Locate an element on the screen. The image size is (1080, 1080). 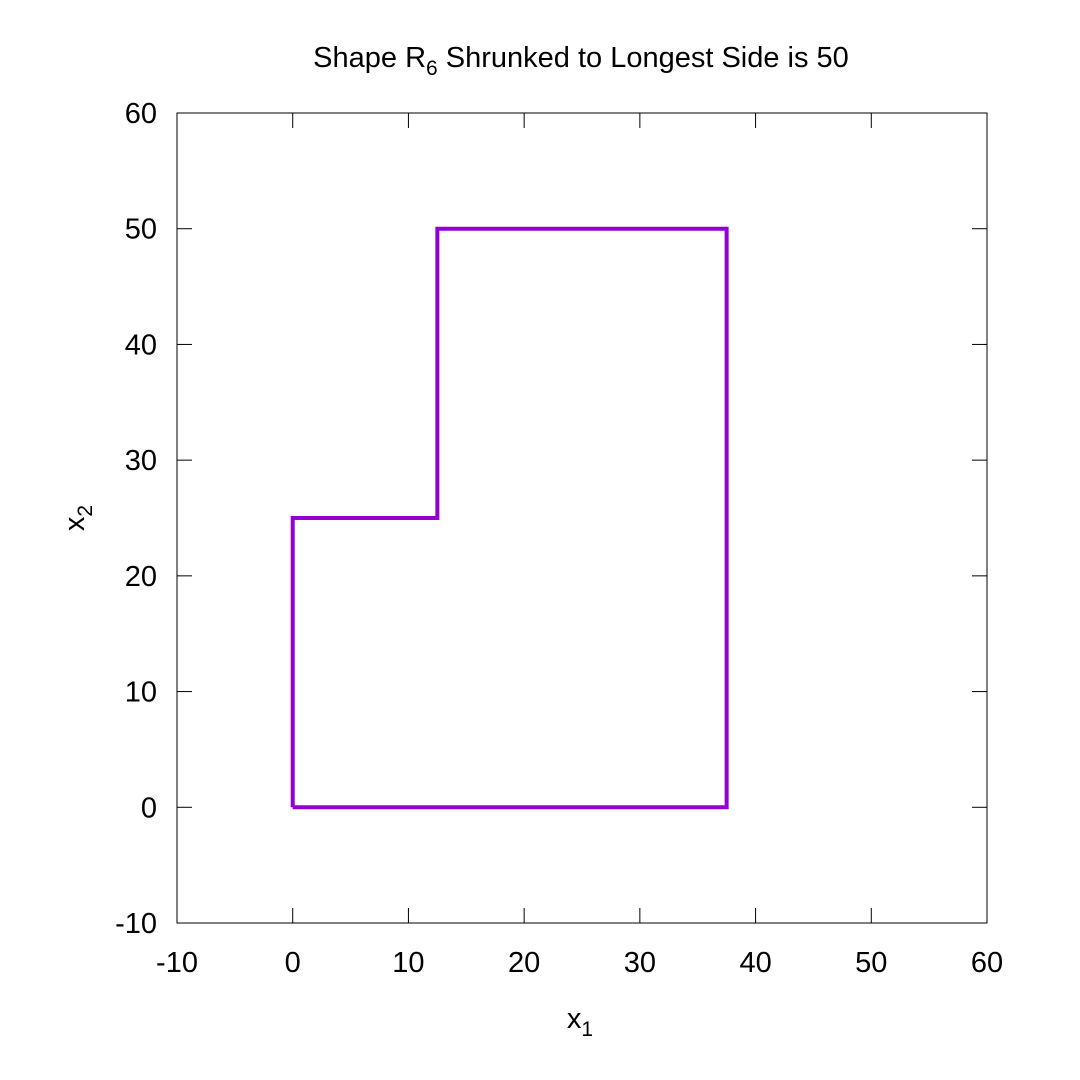
x-tick-label: 0 is located at coordinates (293, 963).